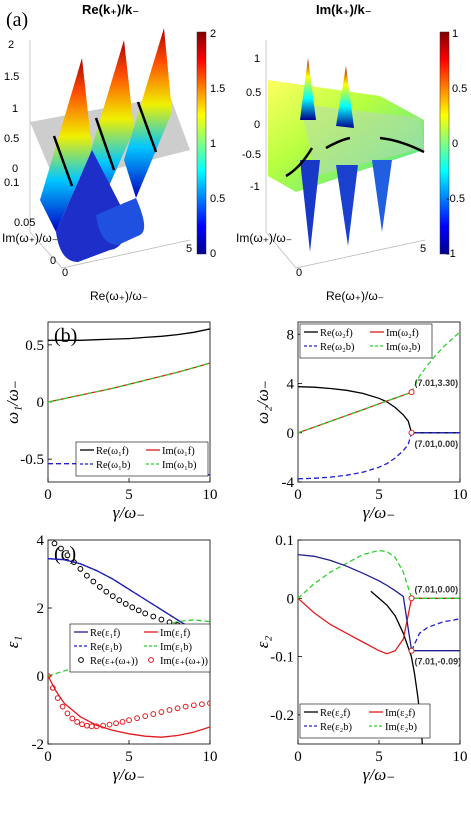  I want to click on legend-box-c-left, so click(140, 648).